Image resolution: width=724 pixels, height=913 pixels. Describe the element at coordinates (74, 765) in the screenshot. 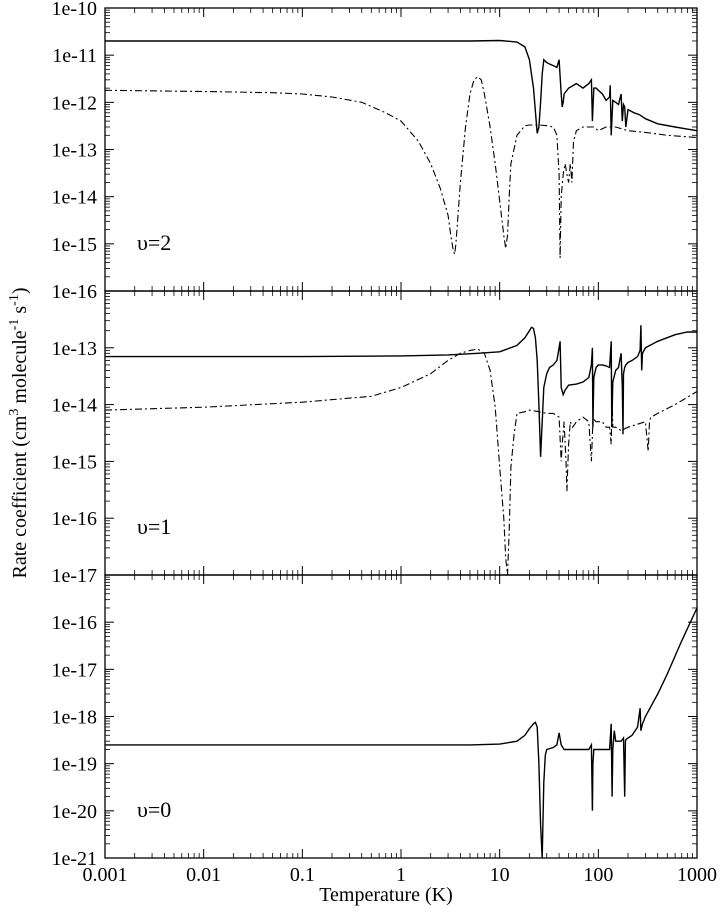

I see `y-tick-label: 1e-19` at that location.